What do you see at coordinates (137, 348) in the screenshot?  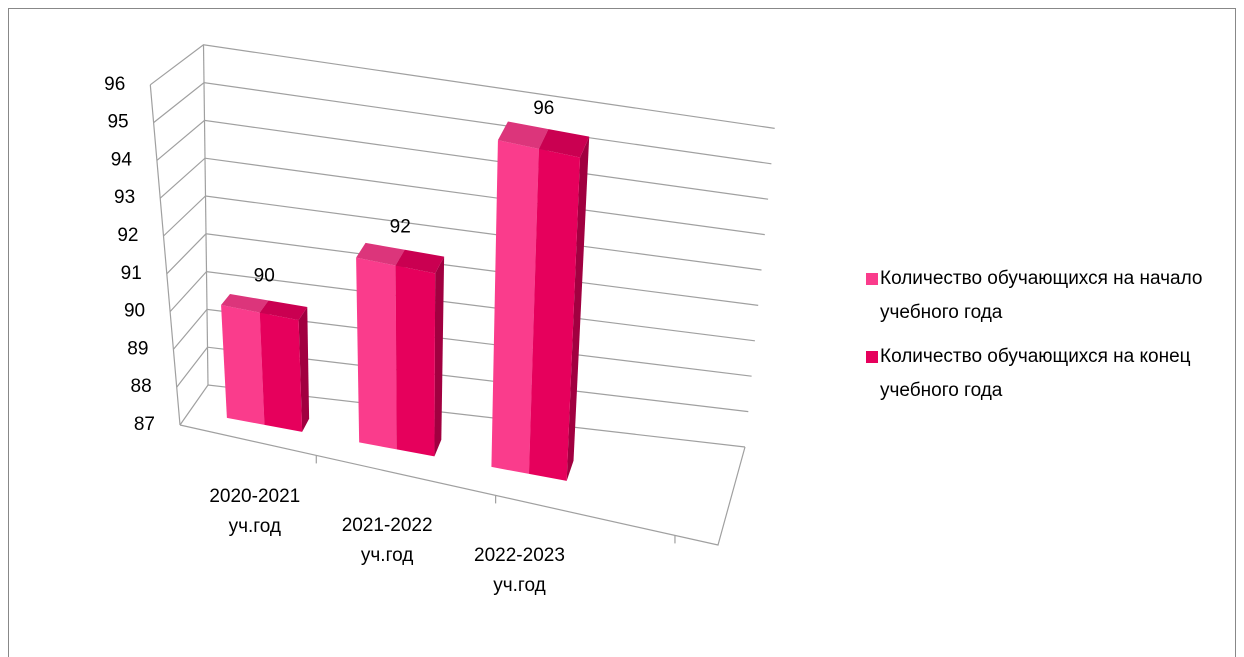 I see `y-tick-label: 89` at bounding box center [137, 348].